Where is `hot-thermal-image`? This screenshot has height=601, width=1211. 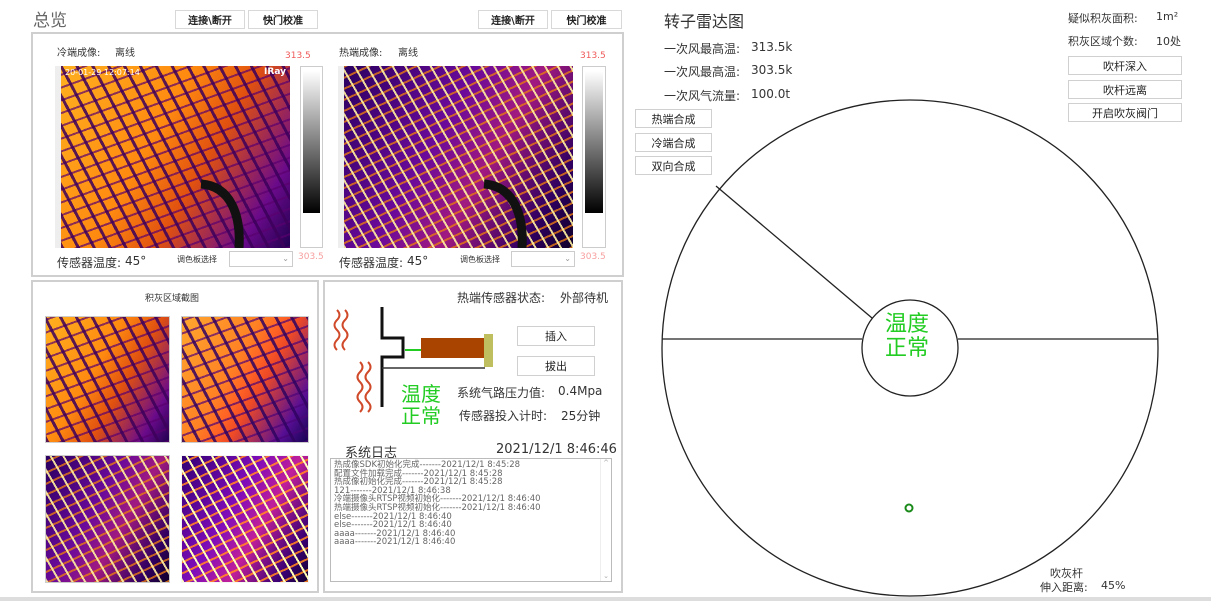 hot-thermal-image is located at coordinates (455, 157).